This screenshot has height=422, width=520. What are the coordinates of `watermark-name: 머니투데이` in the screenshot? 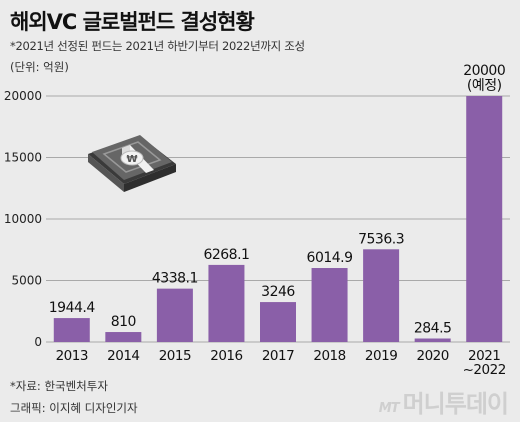 It's located at (455, 404).